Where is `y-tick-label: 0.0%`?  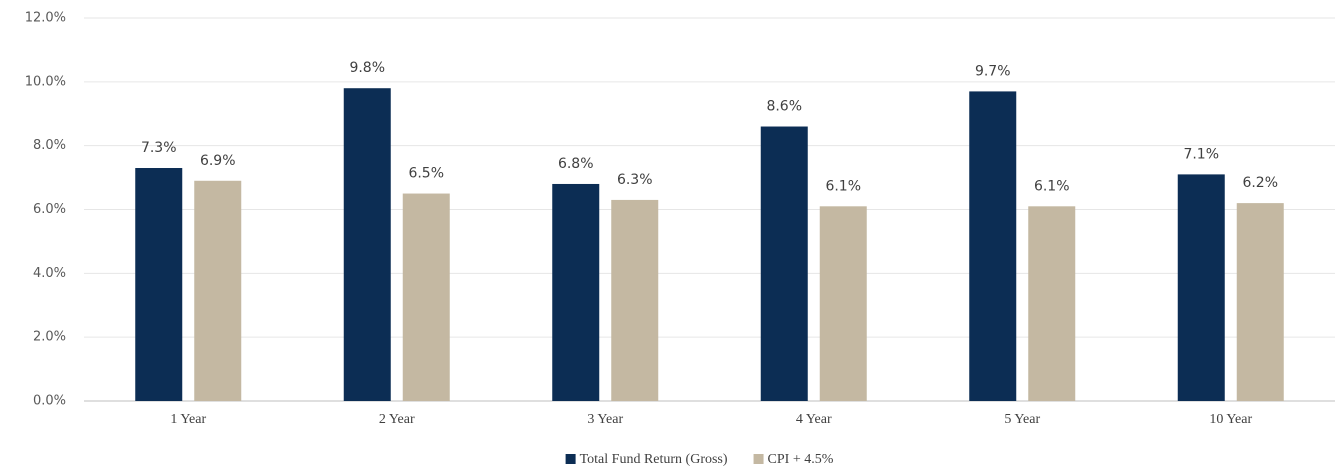
y-tick-label: 0.0% is located at coordinates (49, 401).